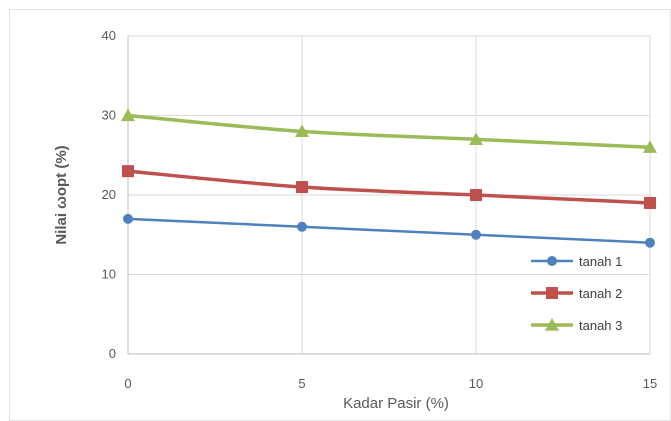 This screenshot has width=671, height=421. I want to click on legend-item: tanah 2, so click(576, 293).